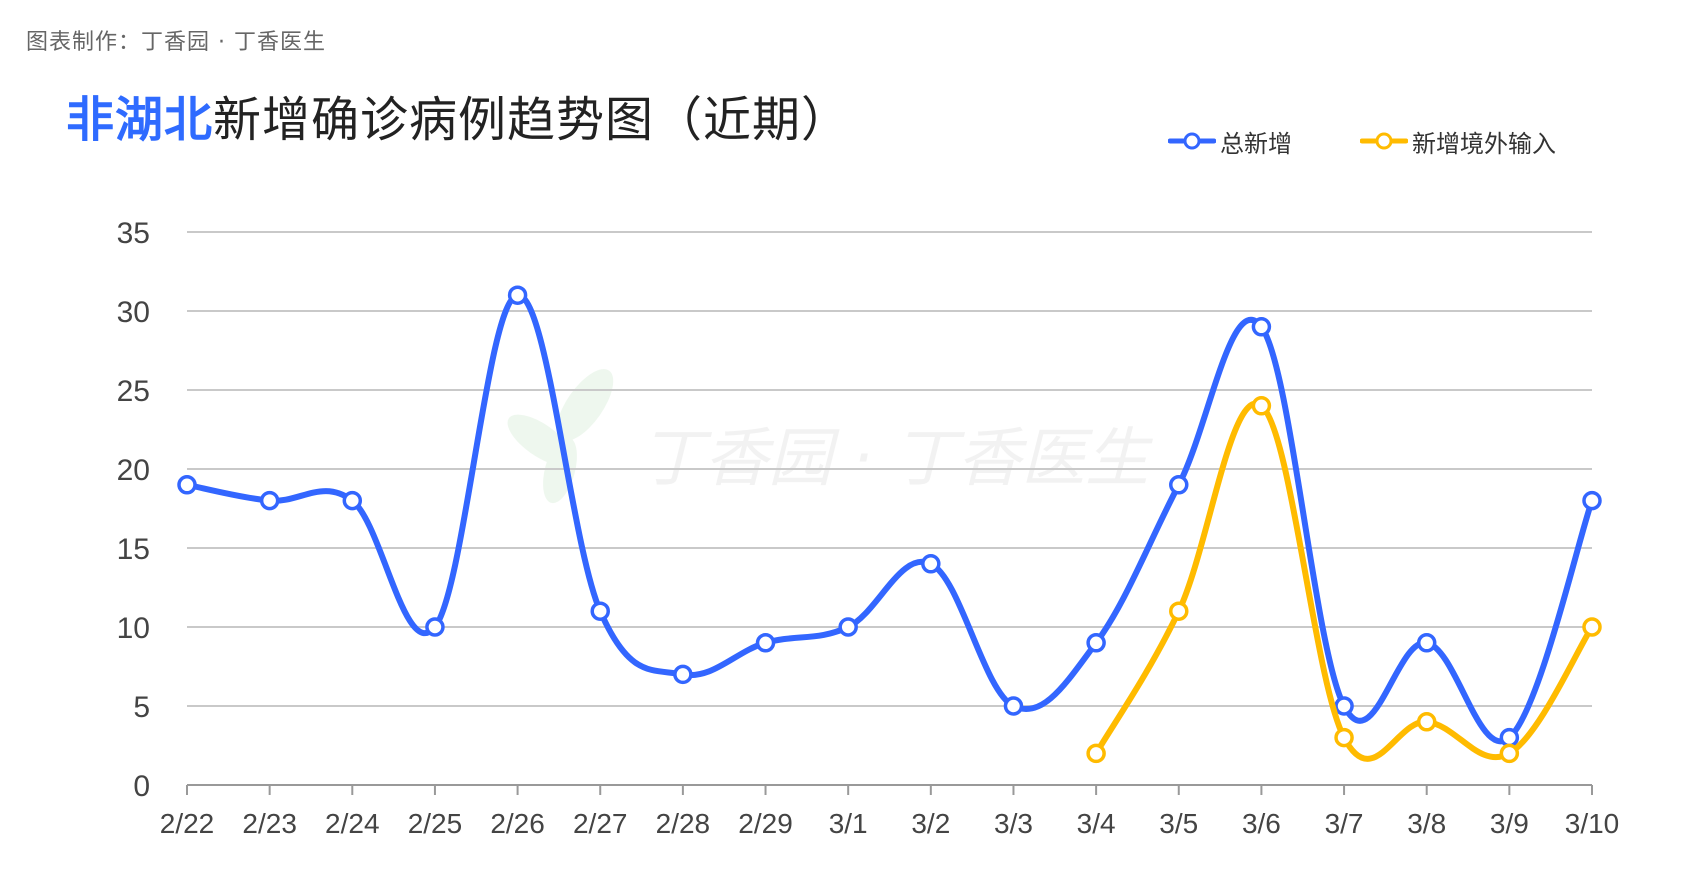 The image size is (1683, 887). Describe the element at coordinates (1096, 823) in the screenshot. I see `x-tick-label: 3/4` at that location.